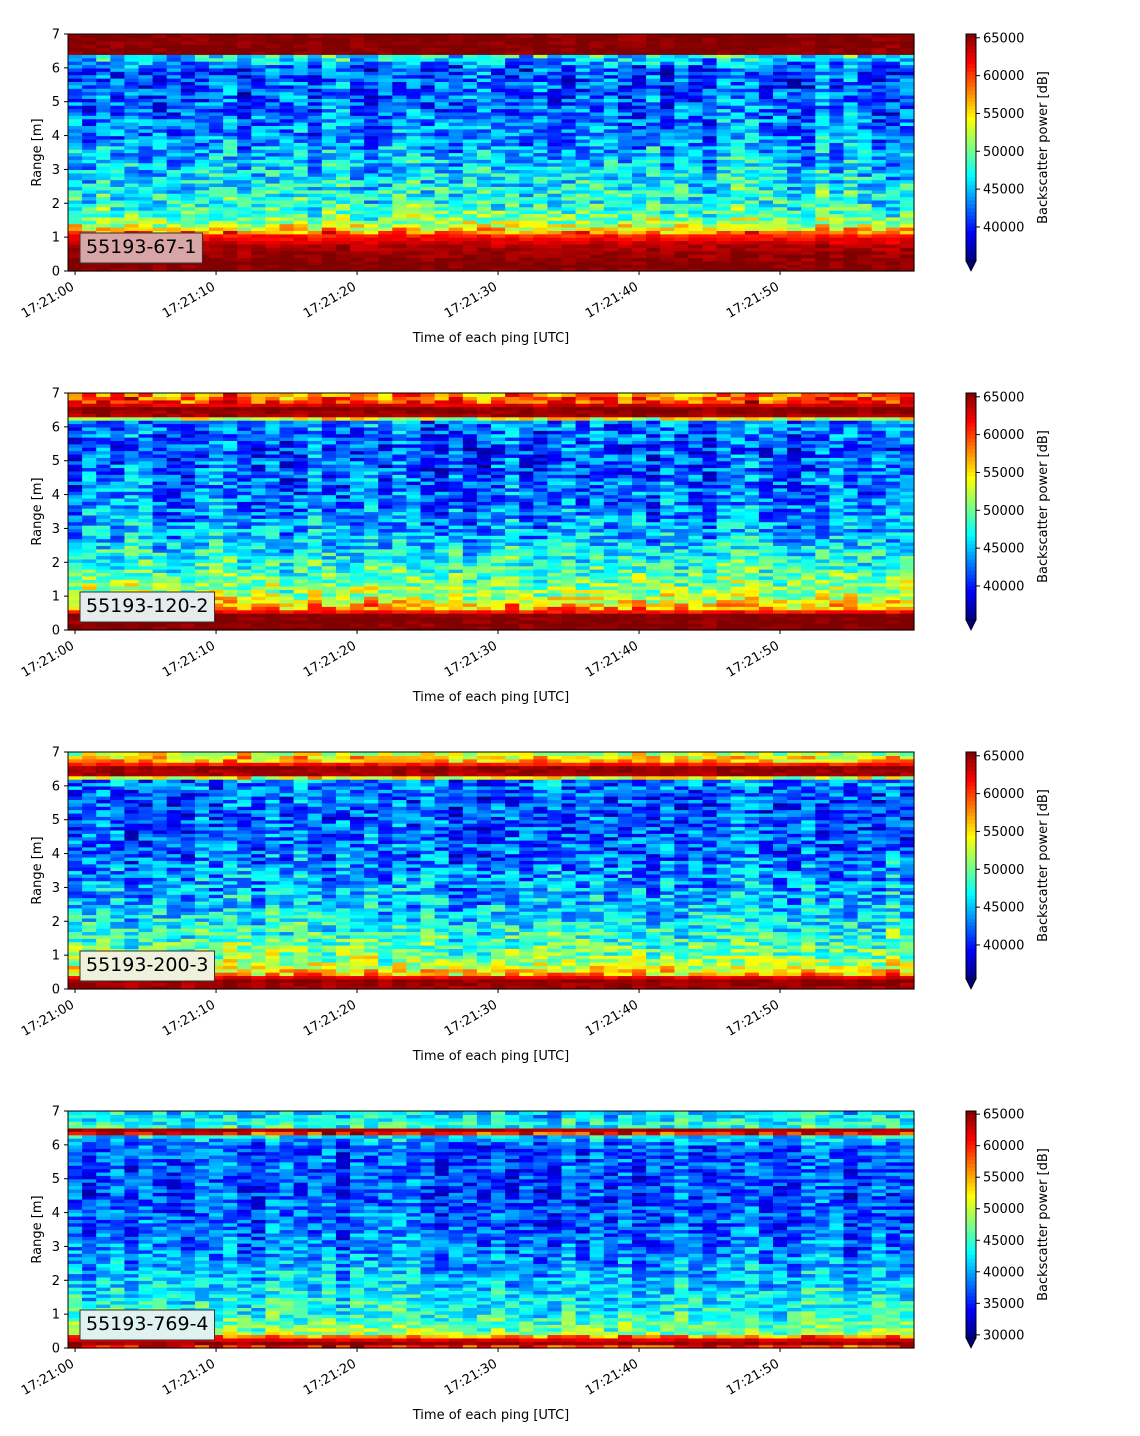 The image size is (1140, 1436). What do you see at coordinates (1003, 76) in the screenshot?
I see `colorbar-tick-label: 60000` at bounding box center [1003, 76].